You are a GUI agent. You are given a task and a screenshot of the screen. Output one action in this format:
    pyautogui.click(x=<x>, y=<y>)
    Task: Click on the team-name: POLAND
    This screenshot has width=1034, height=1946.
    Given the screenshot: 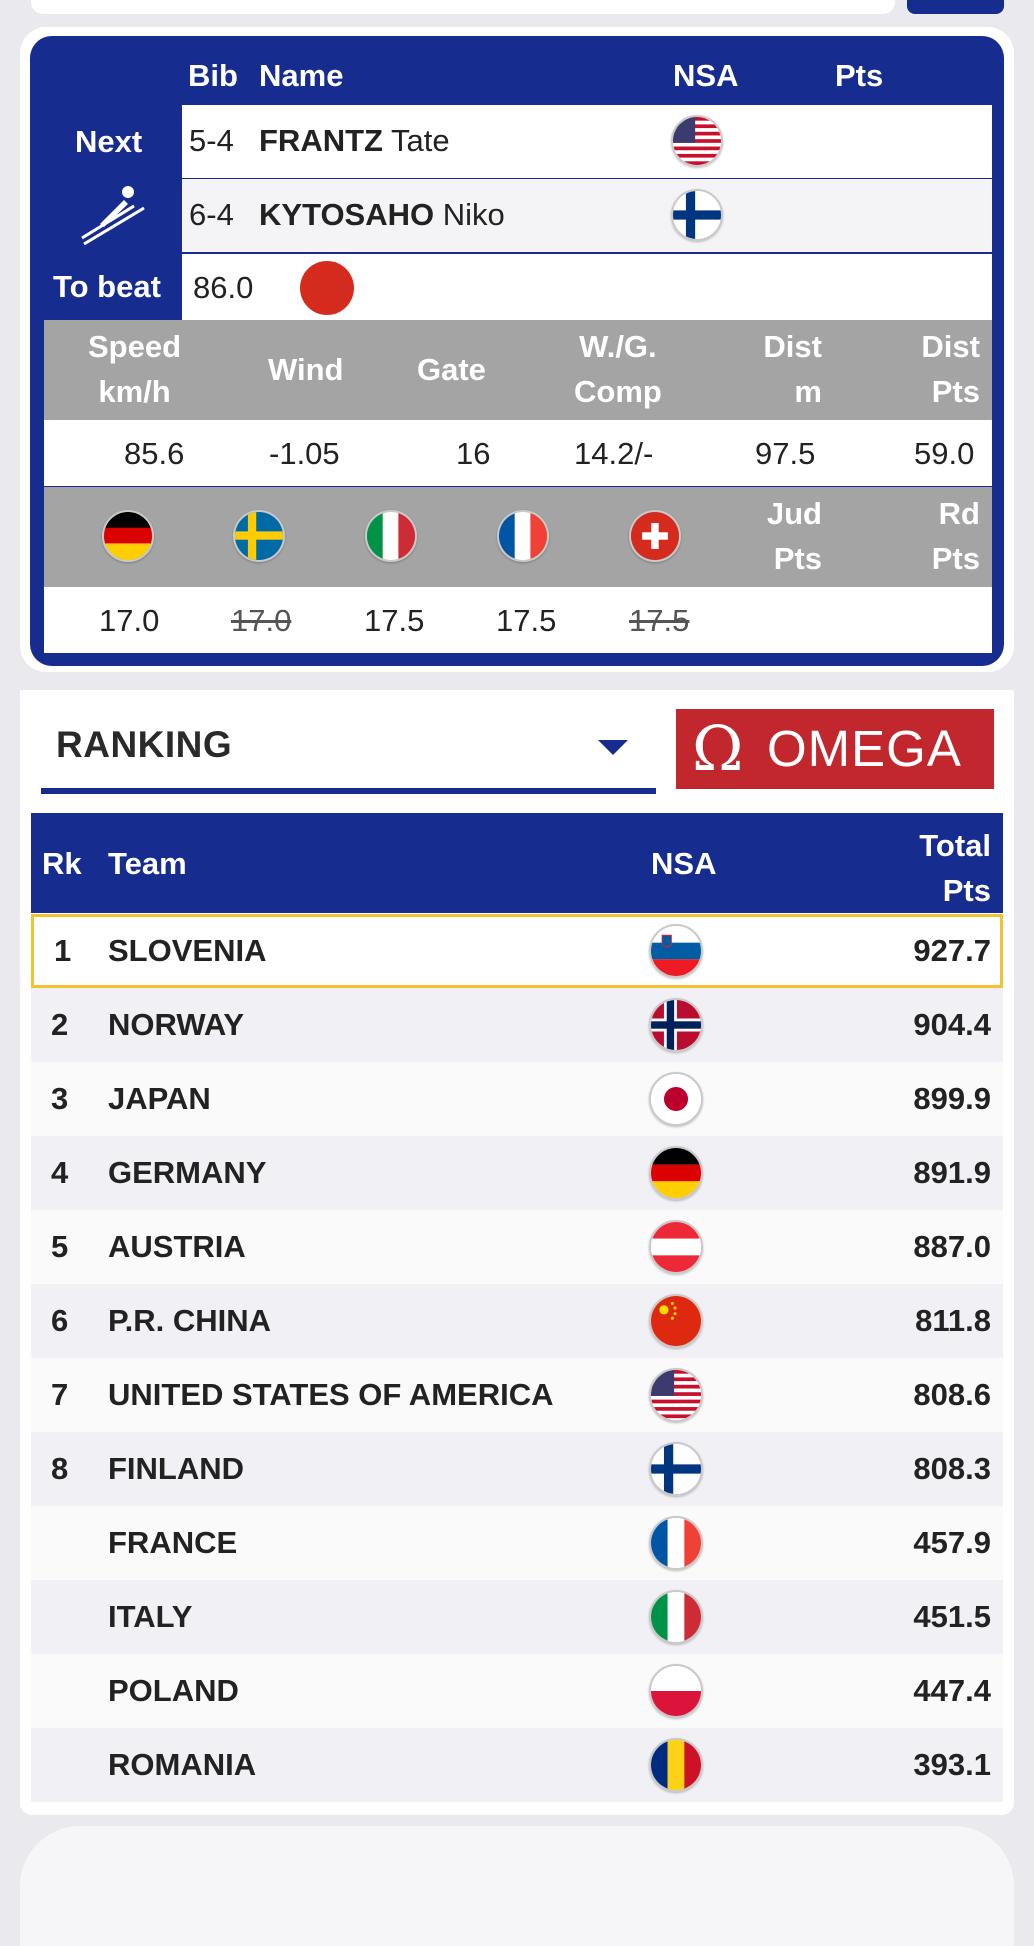 What is the action you would take?
    pyautogui.click(x=173, y=1690)
    